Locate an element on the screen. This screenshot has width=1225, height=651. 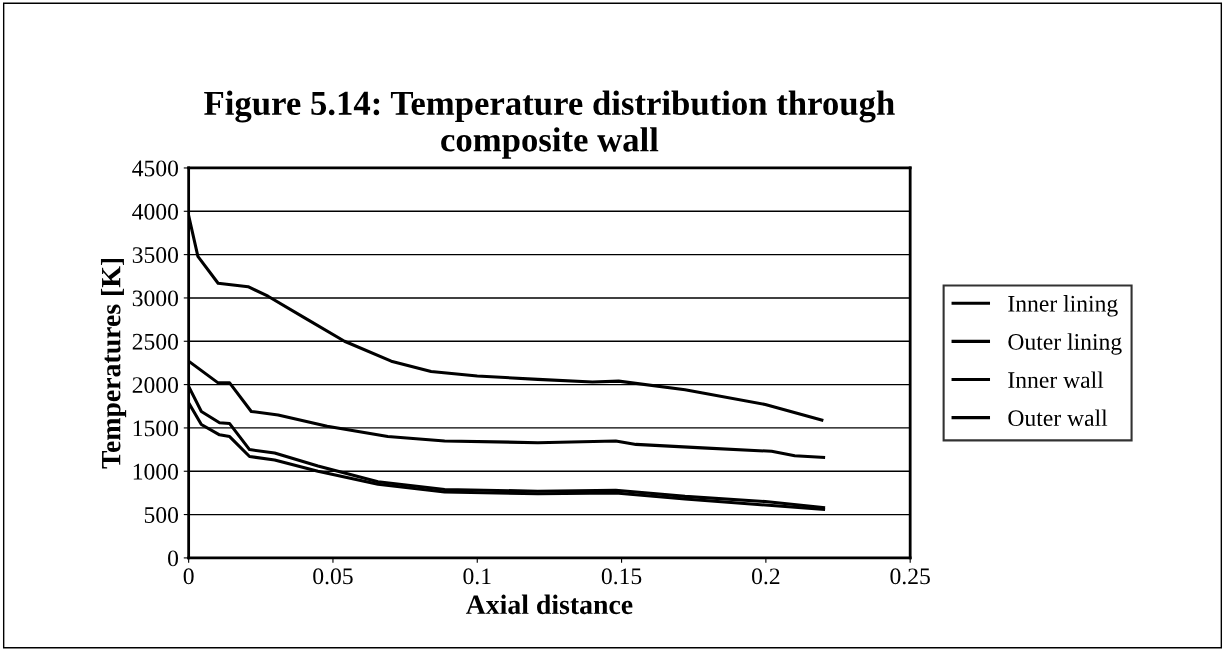
x-tick-label: 0.2 is located at coordinates (766, 576).